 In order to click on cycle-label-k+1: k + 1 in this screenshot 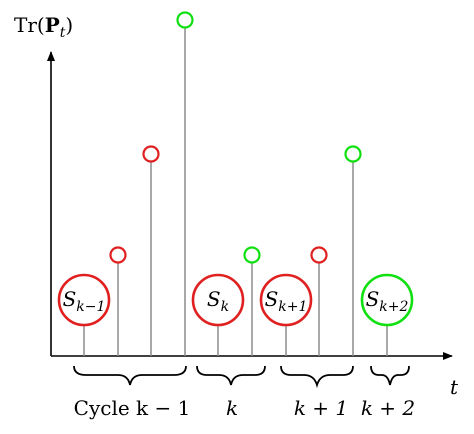, I will do `click(321, 408)`.